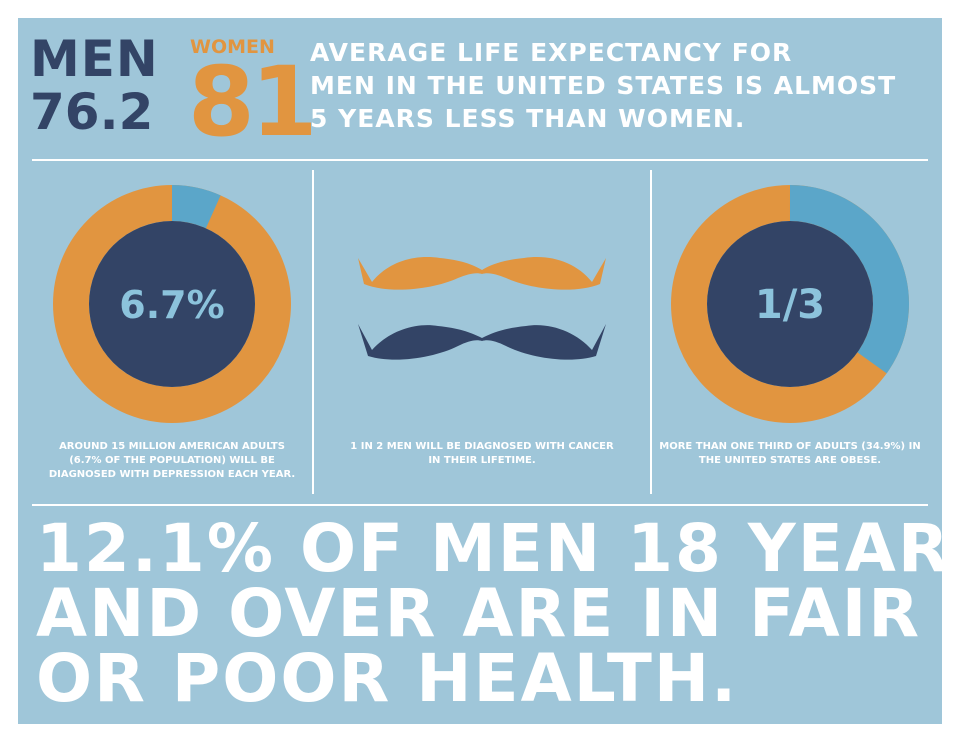 This screenshot has height=742, width=960. I want to click on caption-line: IN THEIR LIFETIME., so click(482, 460).